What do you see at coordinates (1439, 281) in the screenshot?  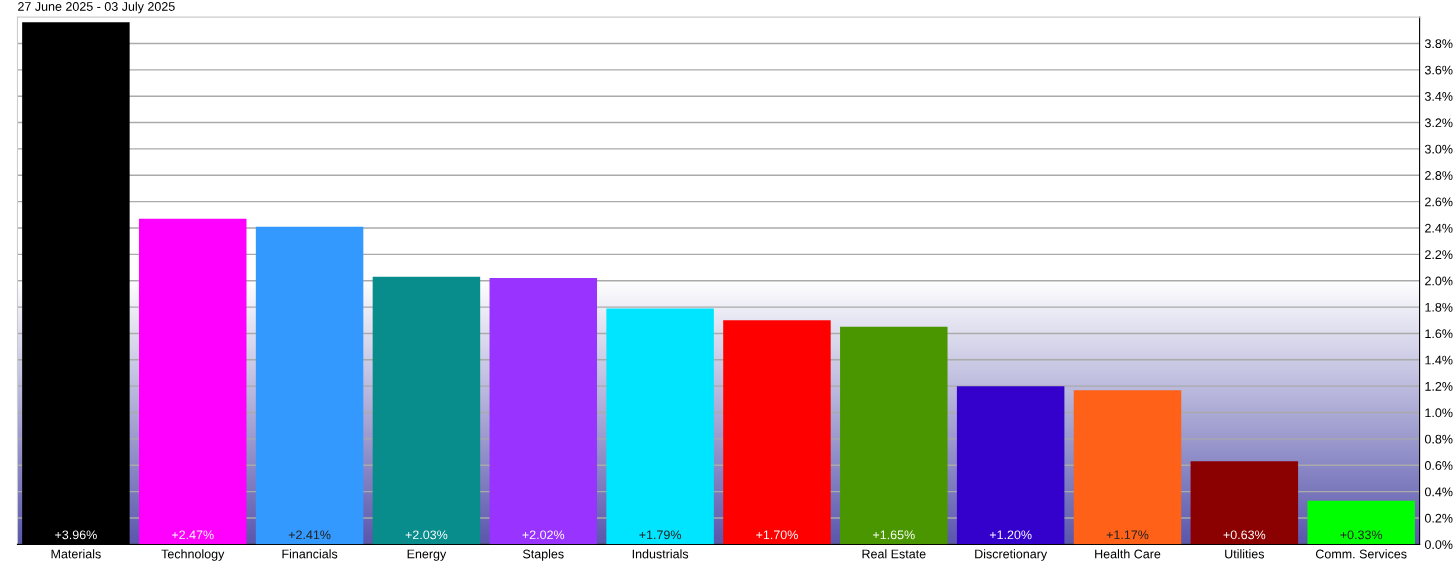 I see `y-tick-label: 2.0%` at bounding box center [1439, 281].